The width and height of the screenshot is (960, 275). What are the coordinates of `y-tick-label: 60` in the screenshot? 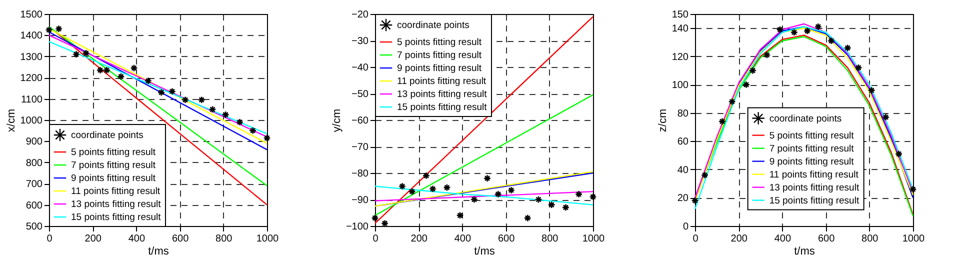 It's located at (683, 142).